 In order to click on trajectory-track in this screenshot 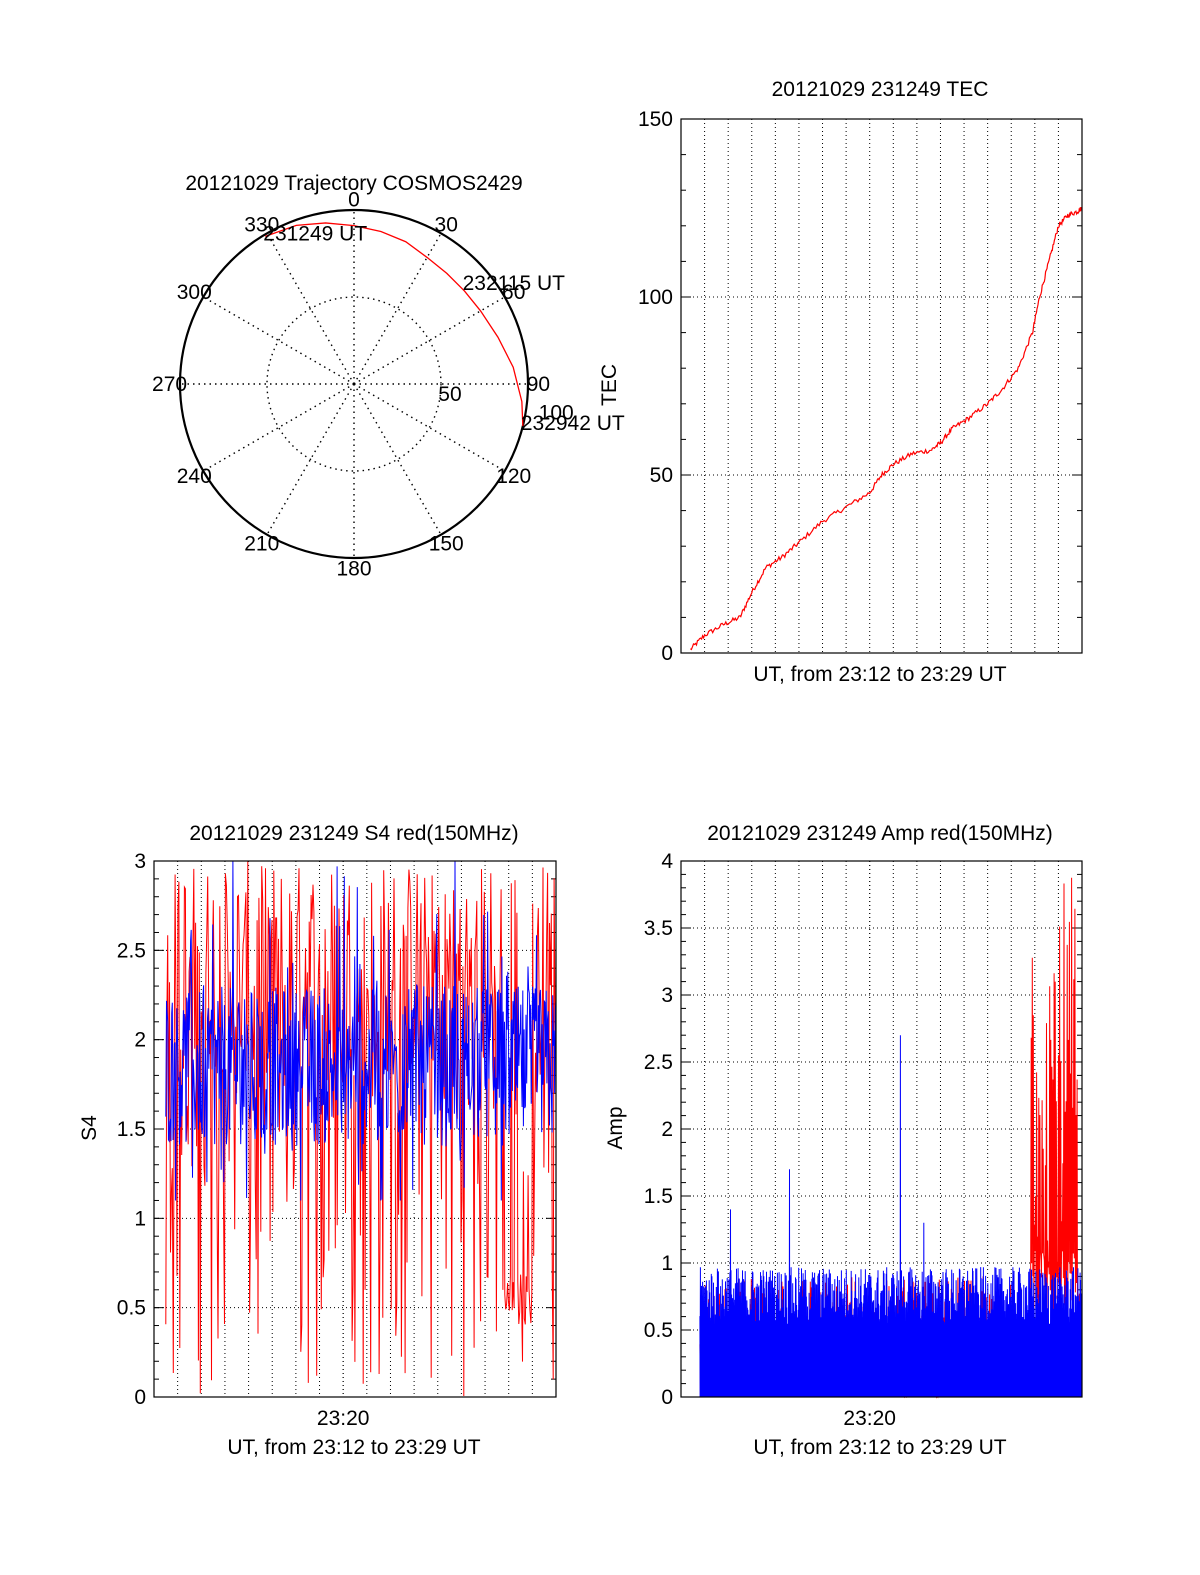, I will do `click(394, 324)`.